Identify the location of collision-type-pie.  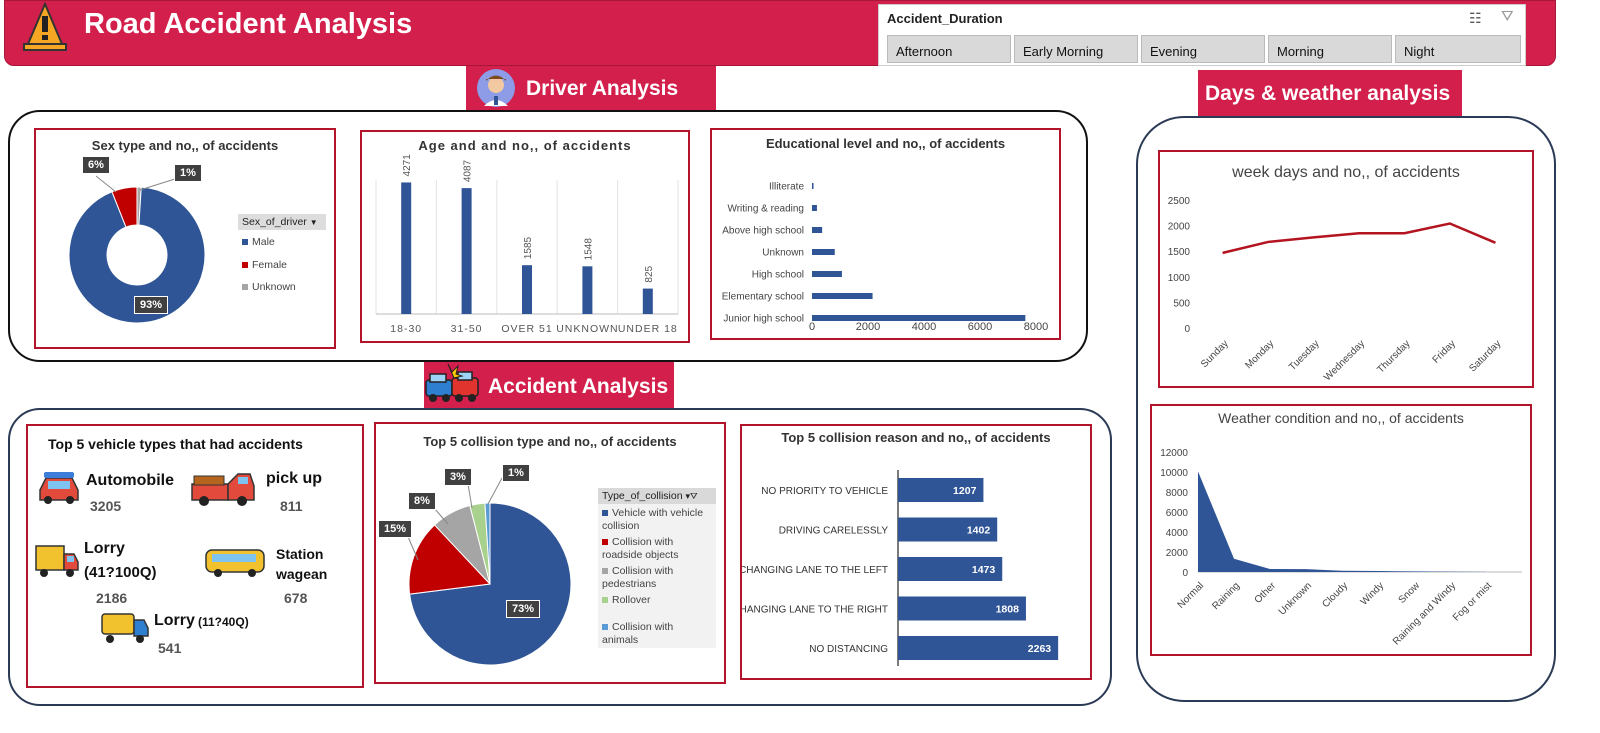
(488, 571).